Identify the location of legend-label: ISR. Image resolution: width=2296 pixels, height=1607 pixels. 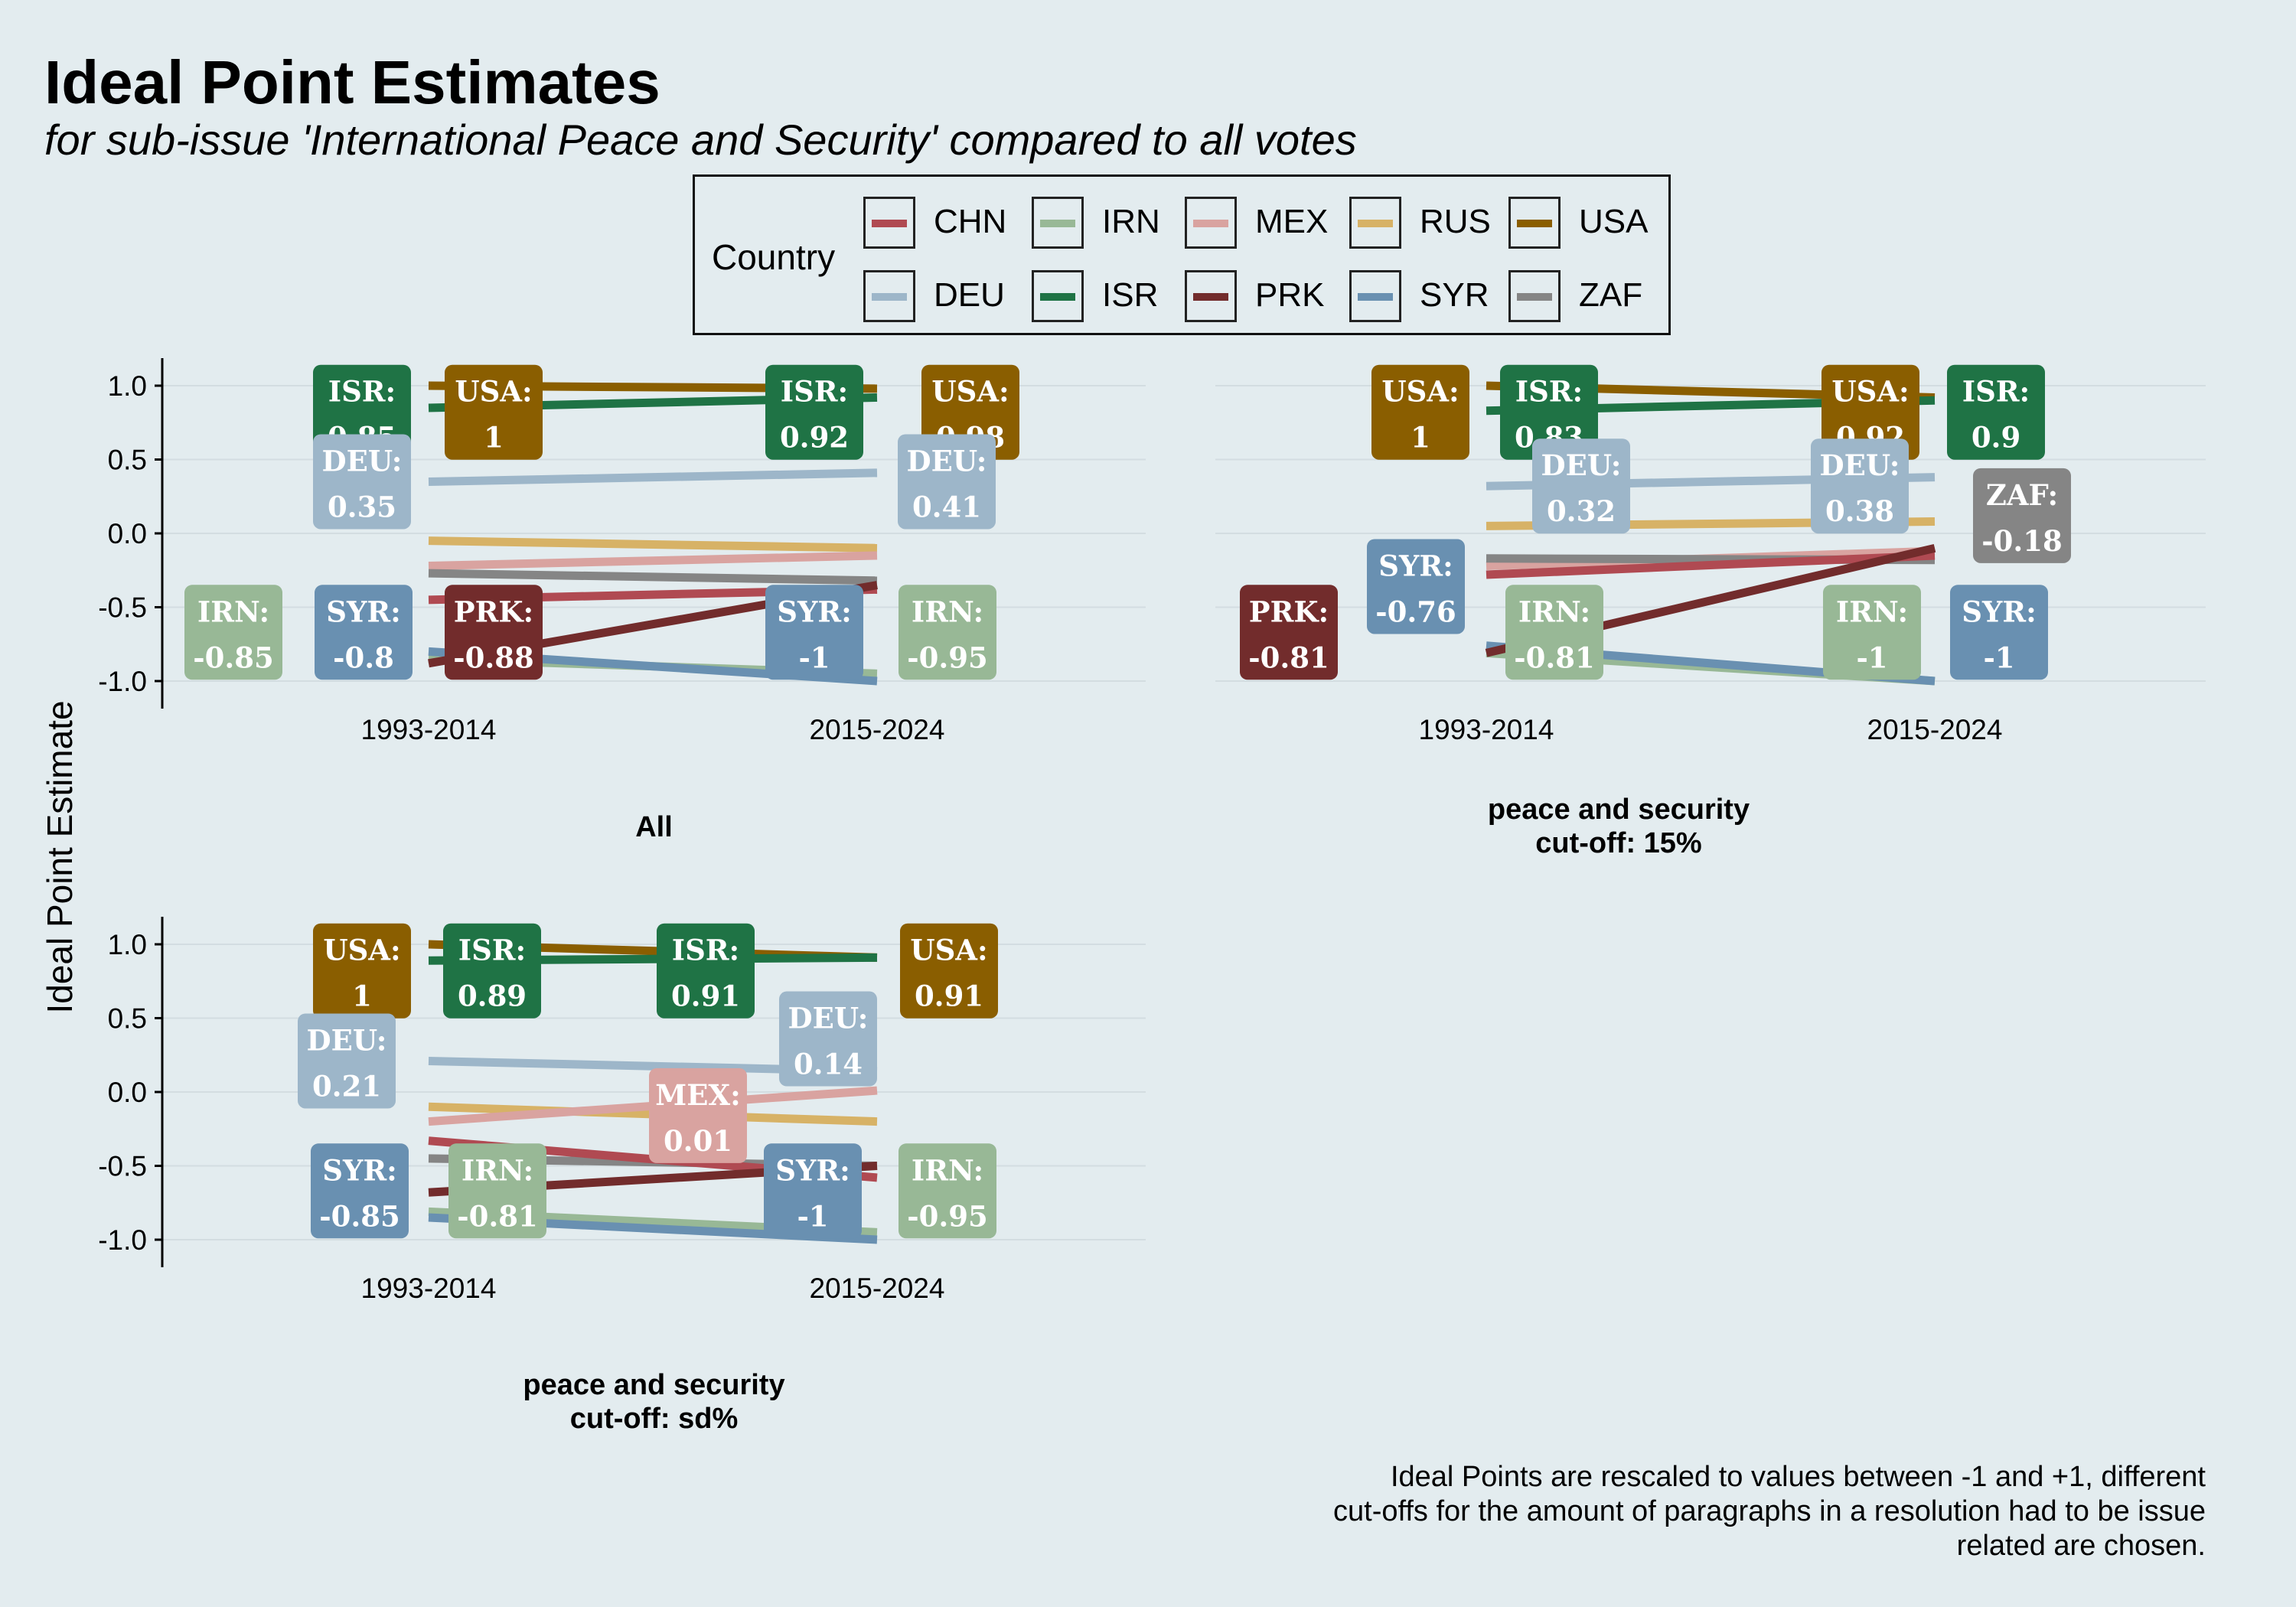
(1130, 295).